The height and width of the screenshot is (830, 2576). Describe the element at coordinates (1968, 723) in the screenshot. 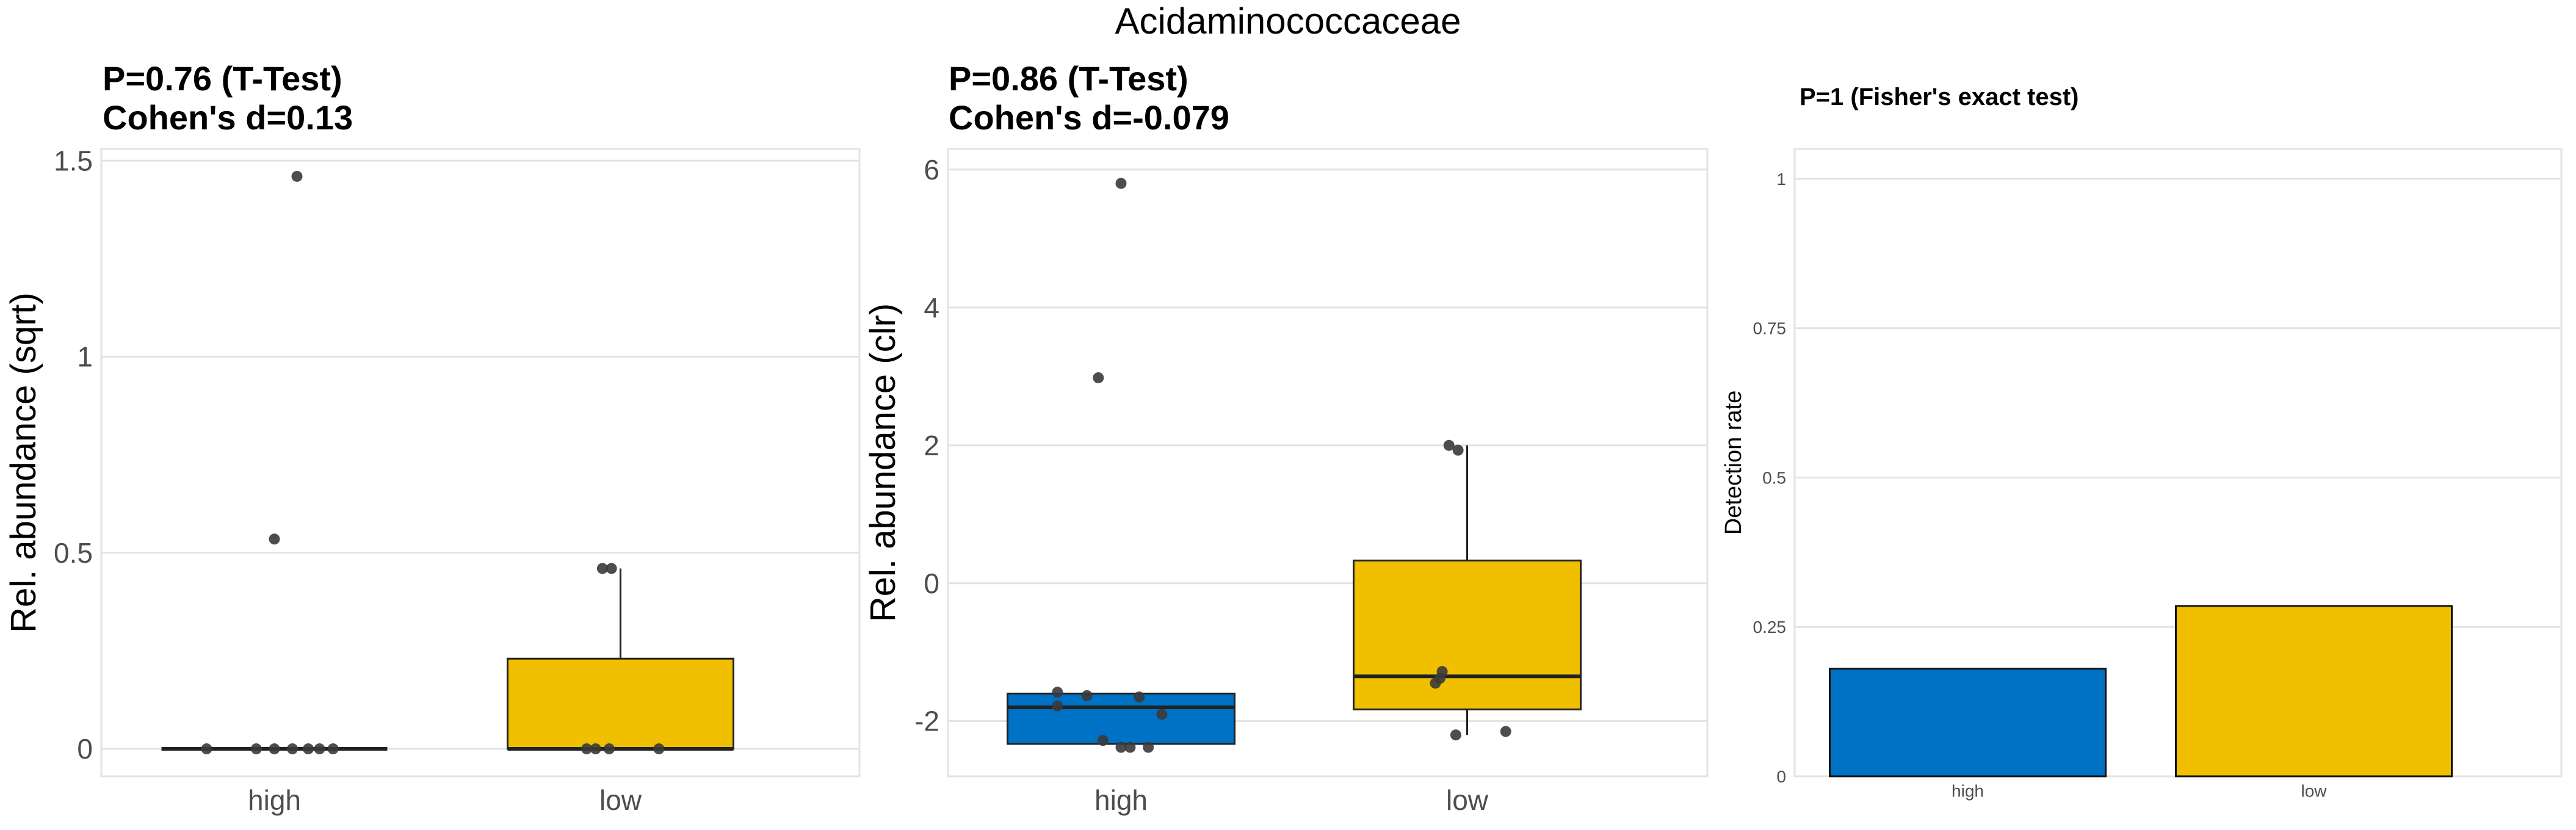

I see `detection-bar-high` at that location.